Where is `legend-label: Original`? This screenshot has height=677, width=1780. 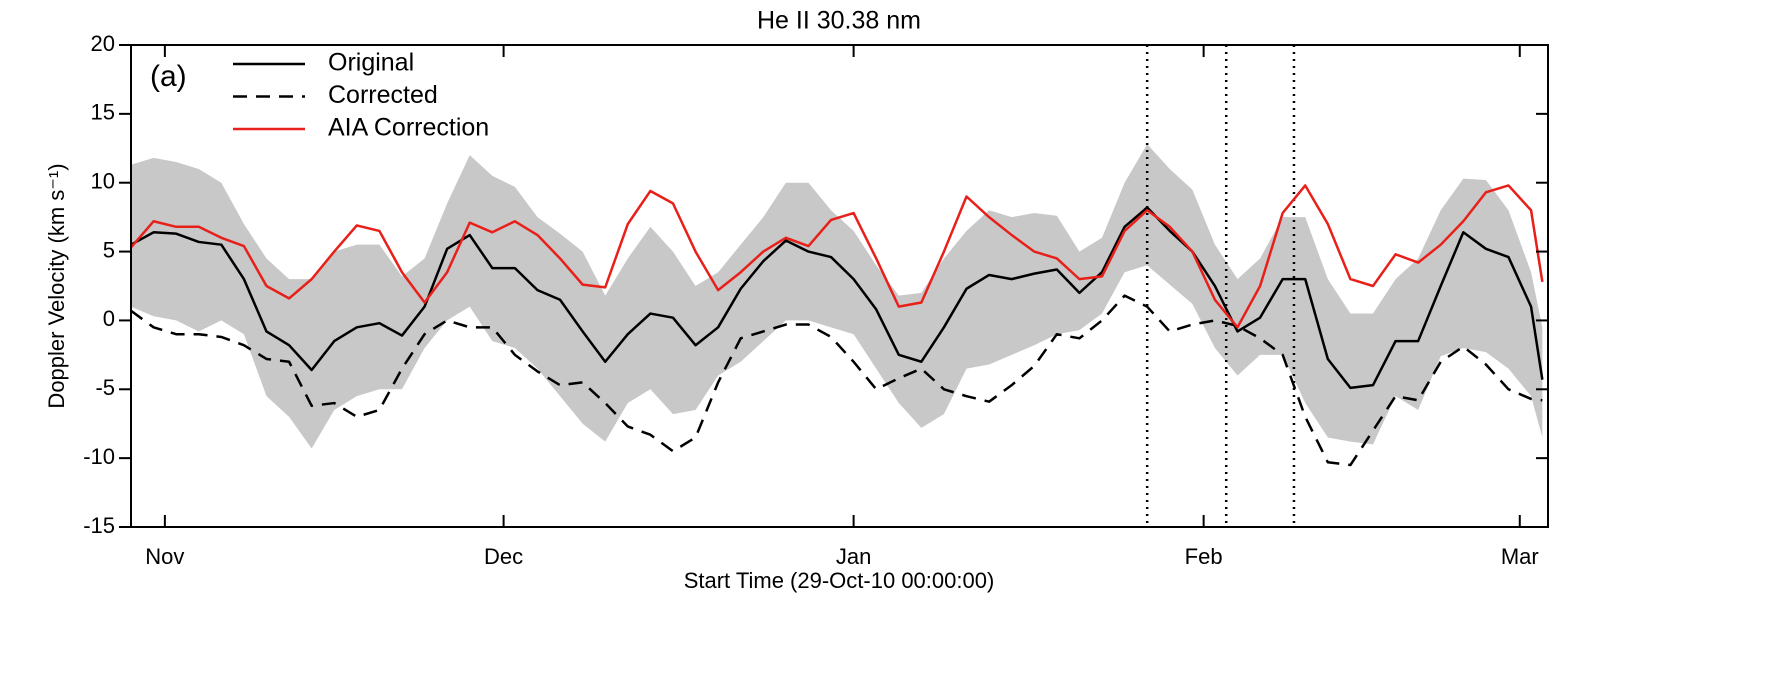
legend-label: Original is located at coordinates (371, 63).